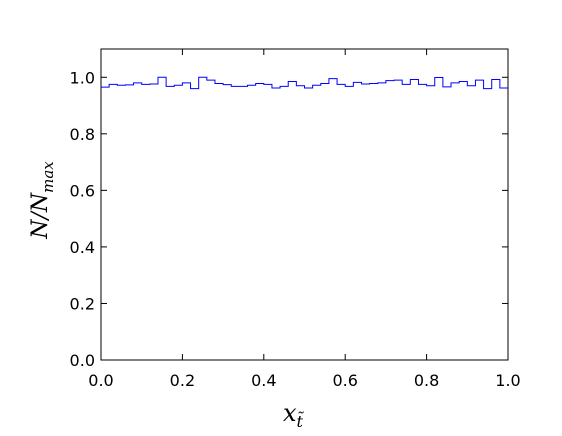  Describe the element at coordinates (82, 303) in the screenshot. I see `y-tick-label-1: 0.2` at that location.